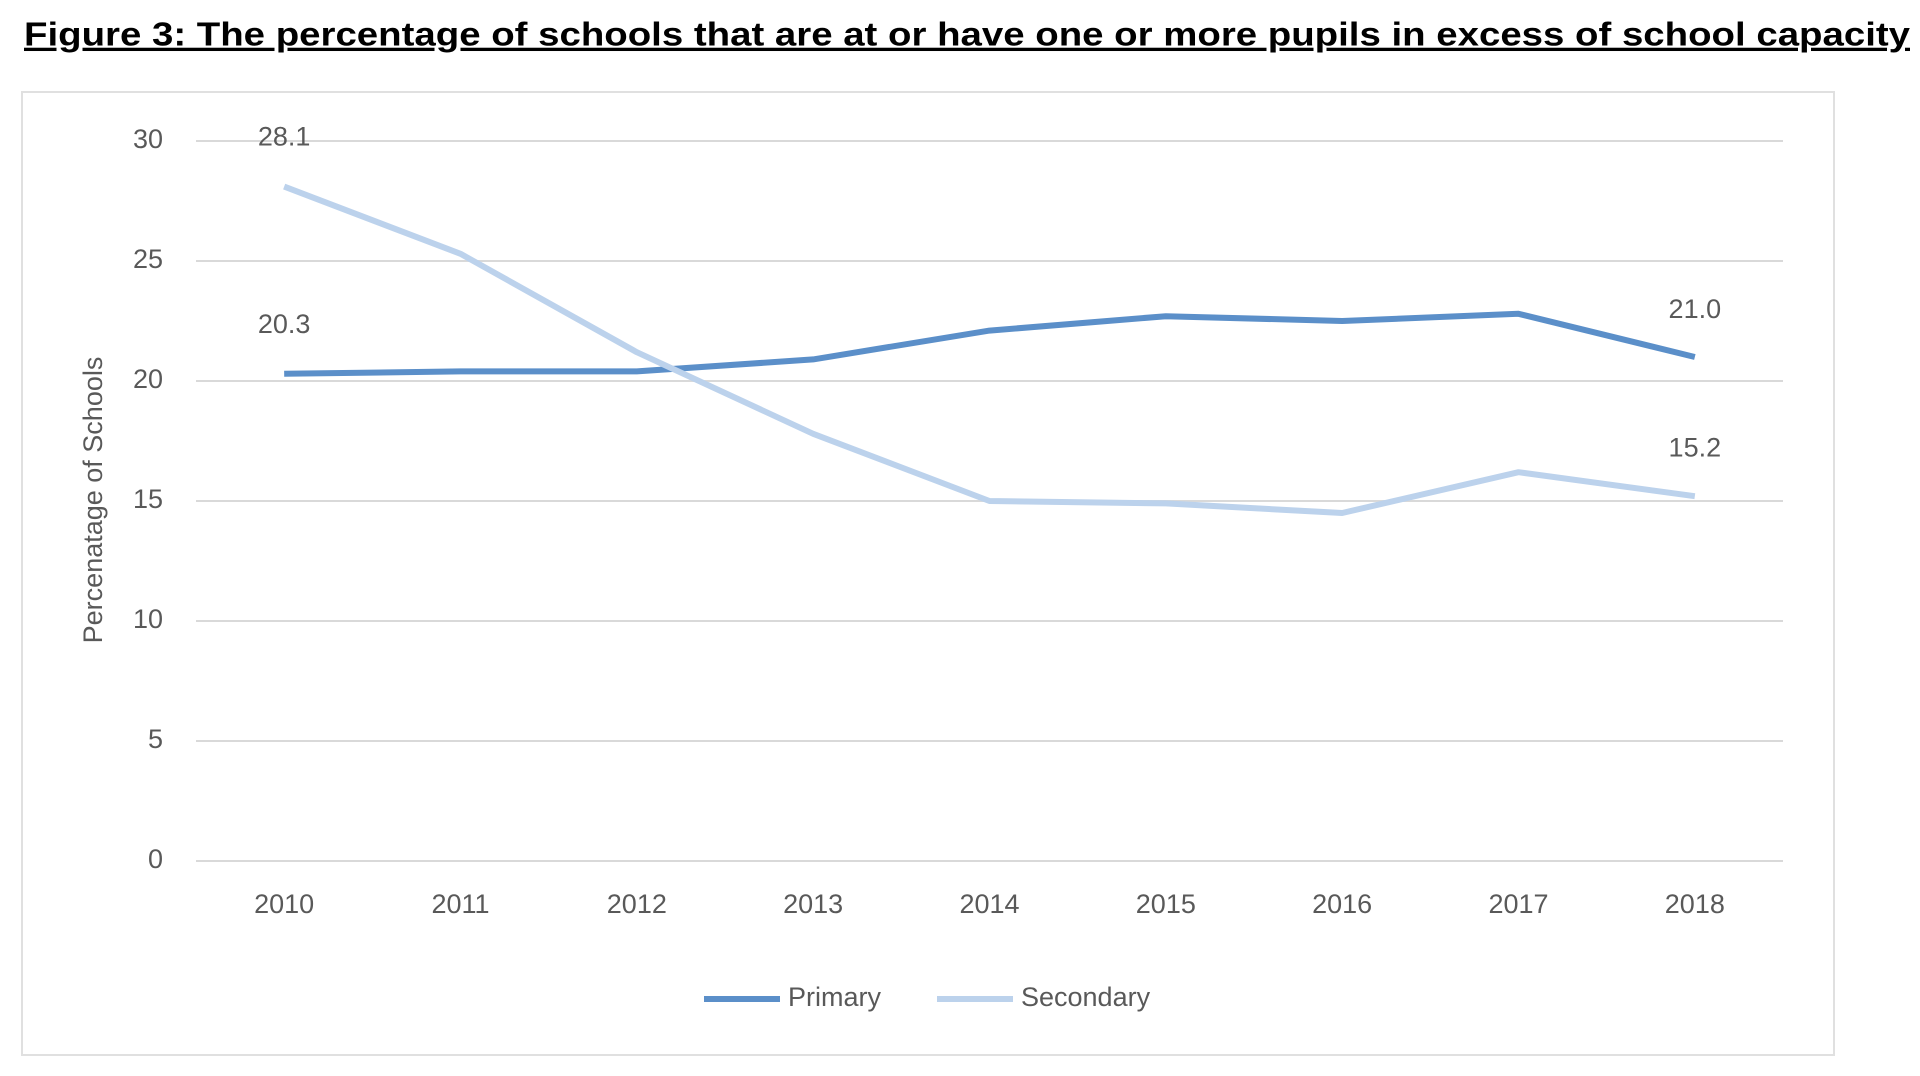  What do you see at coordinates (148, 499) in the screenshot?
I see `y-tick-label: 15` at bounding box center [148, 499].